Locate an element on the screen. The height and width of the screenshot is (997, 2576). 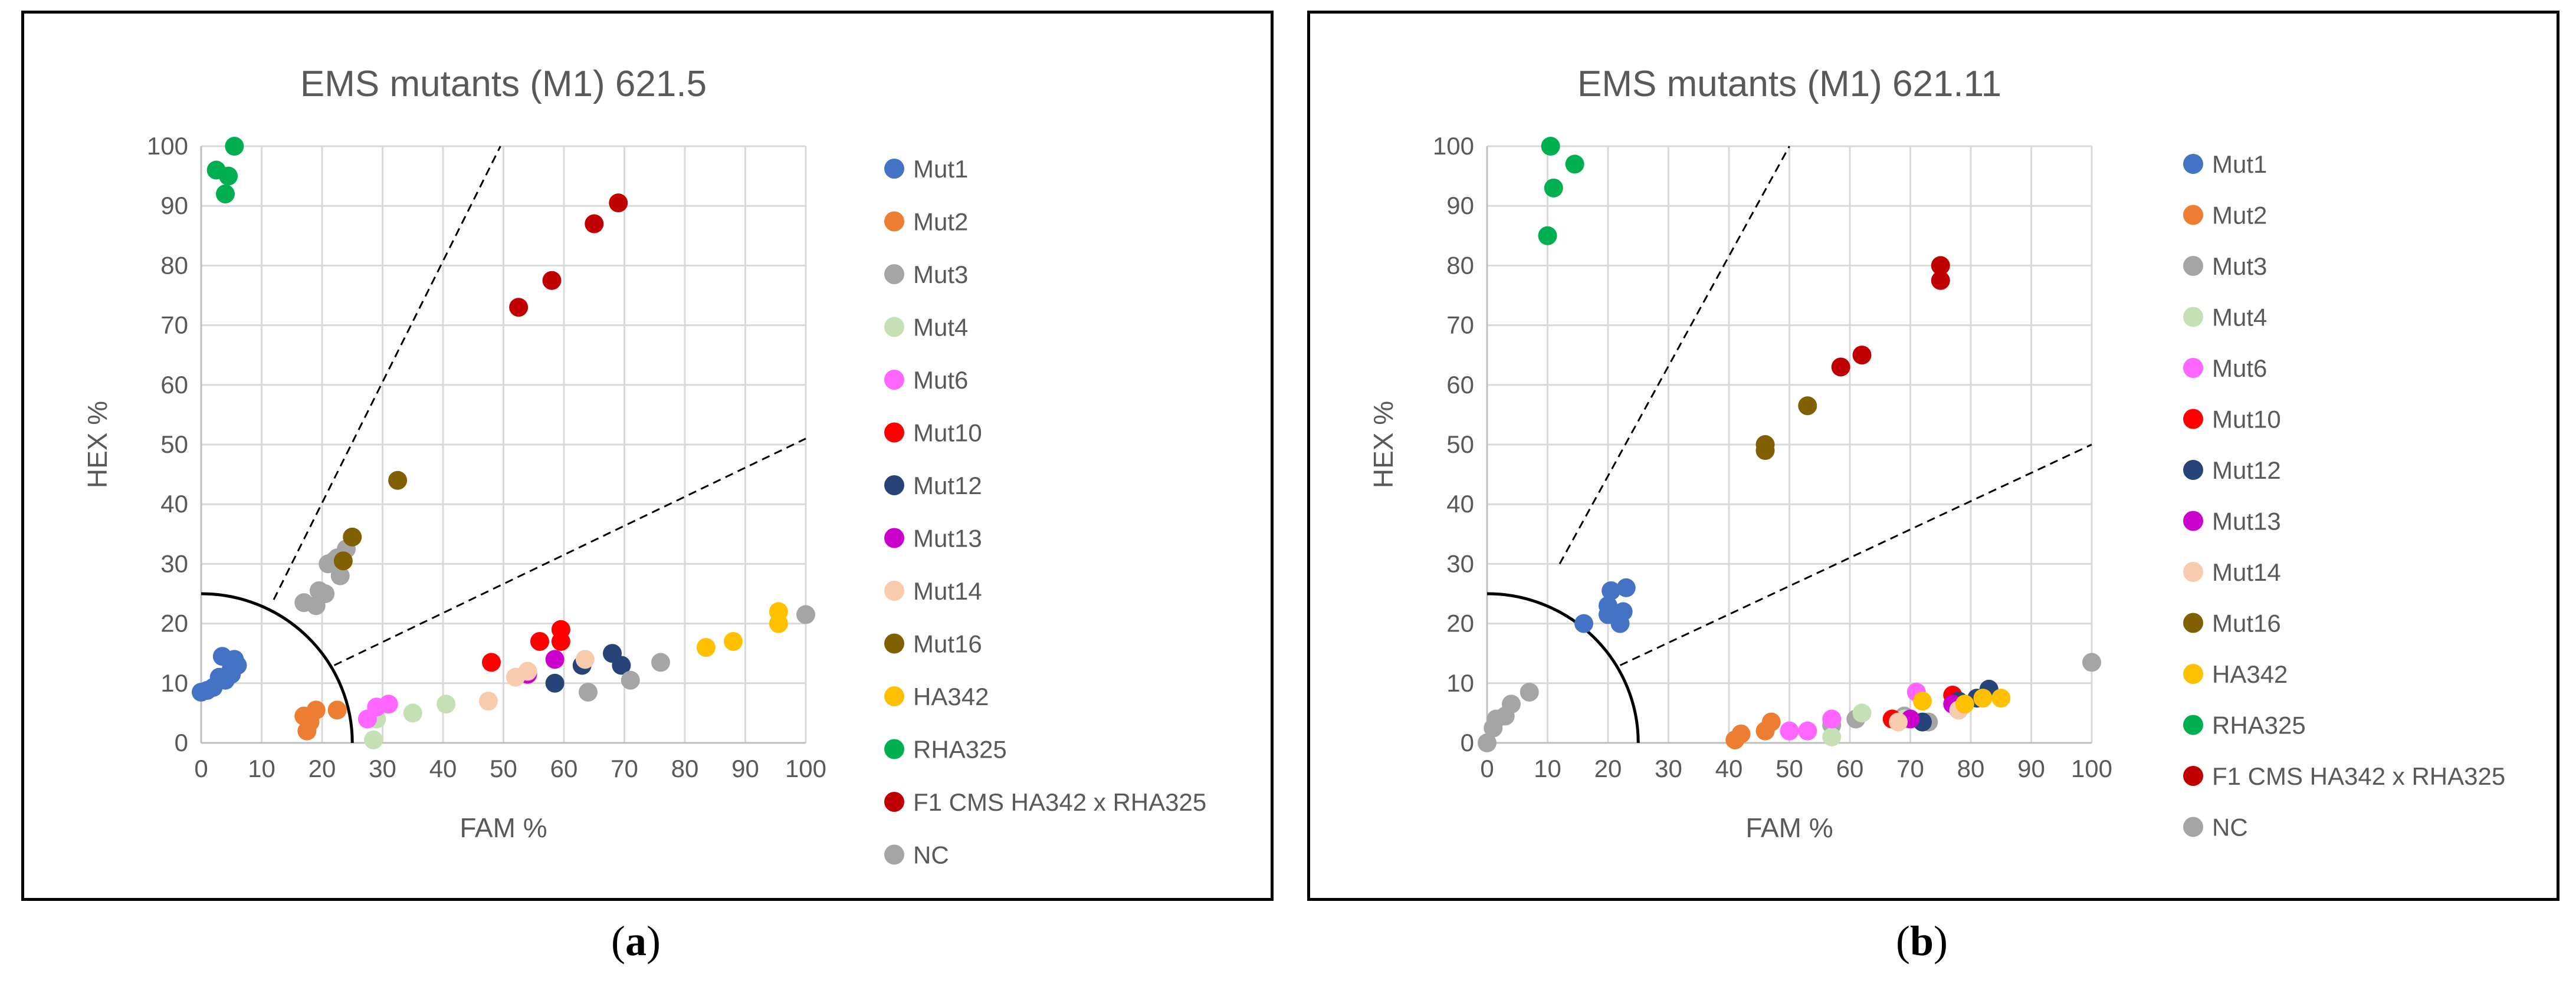
chart-a-series-rha325 is located at coordinates (225, 170).